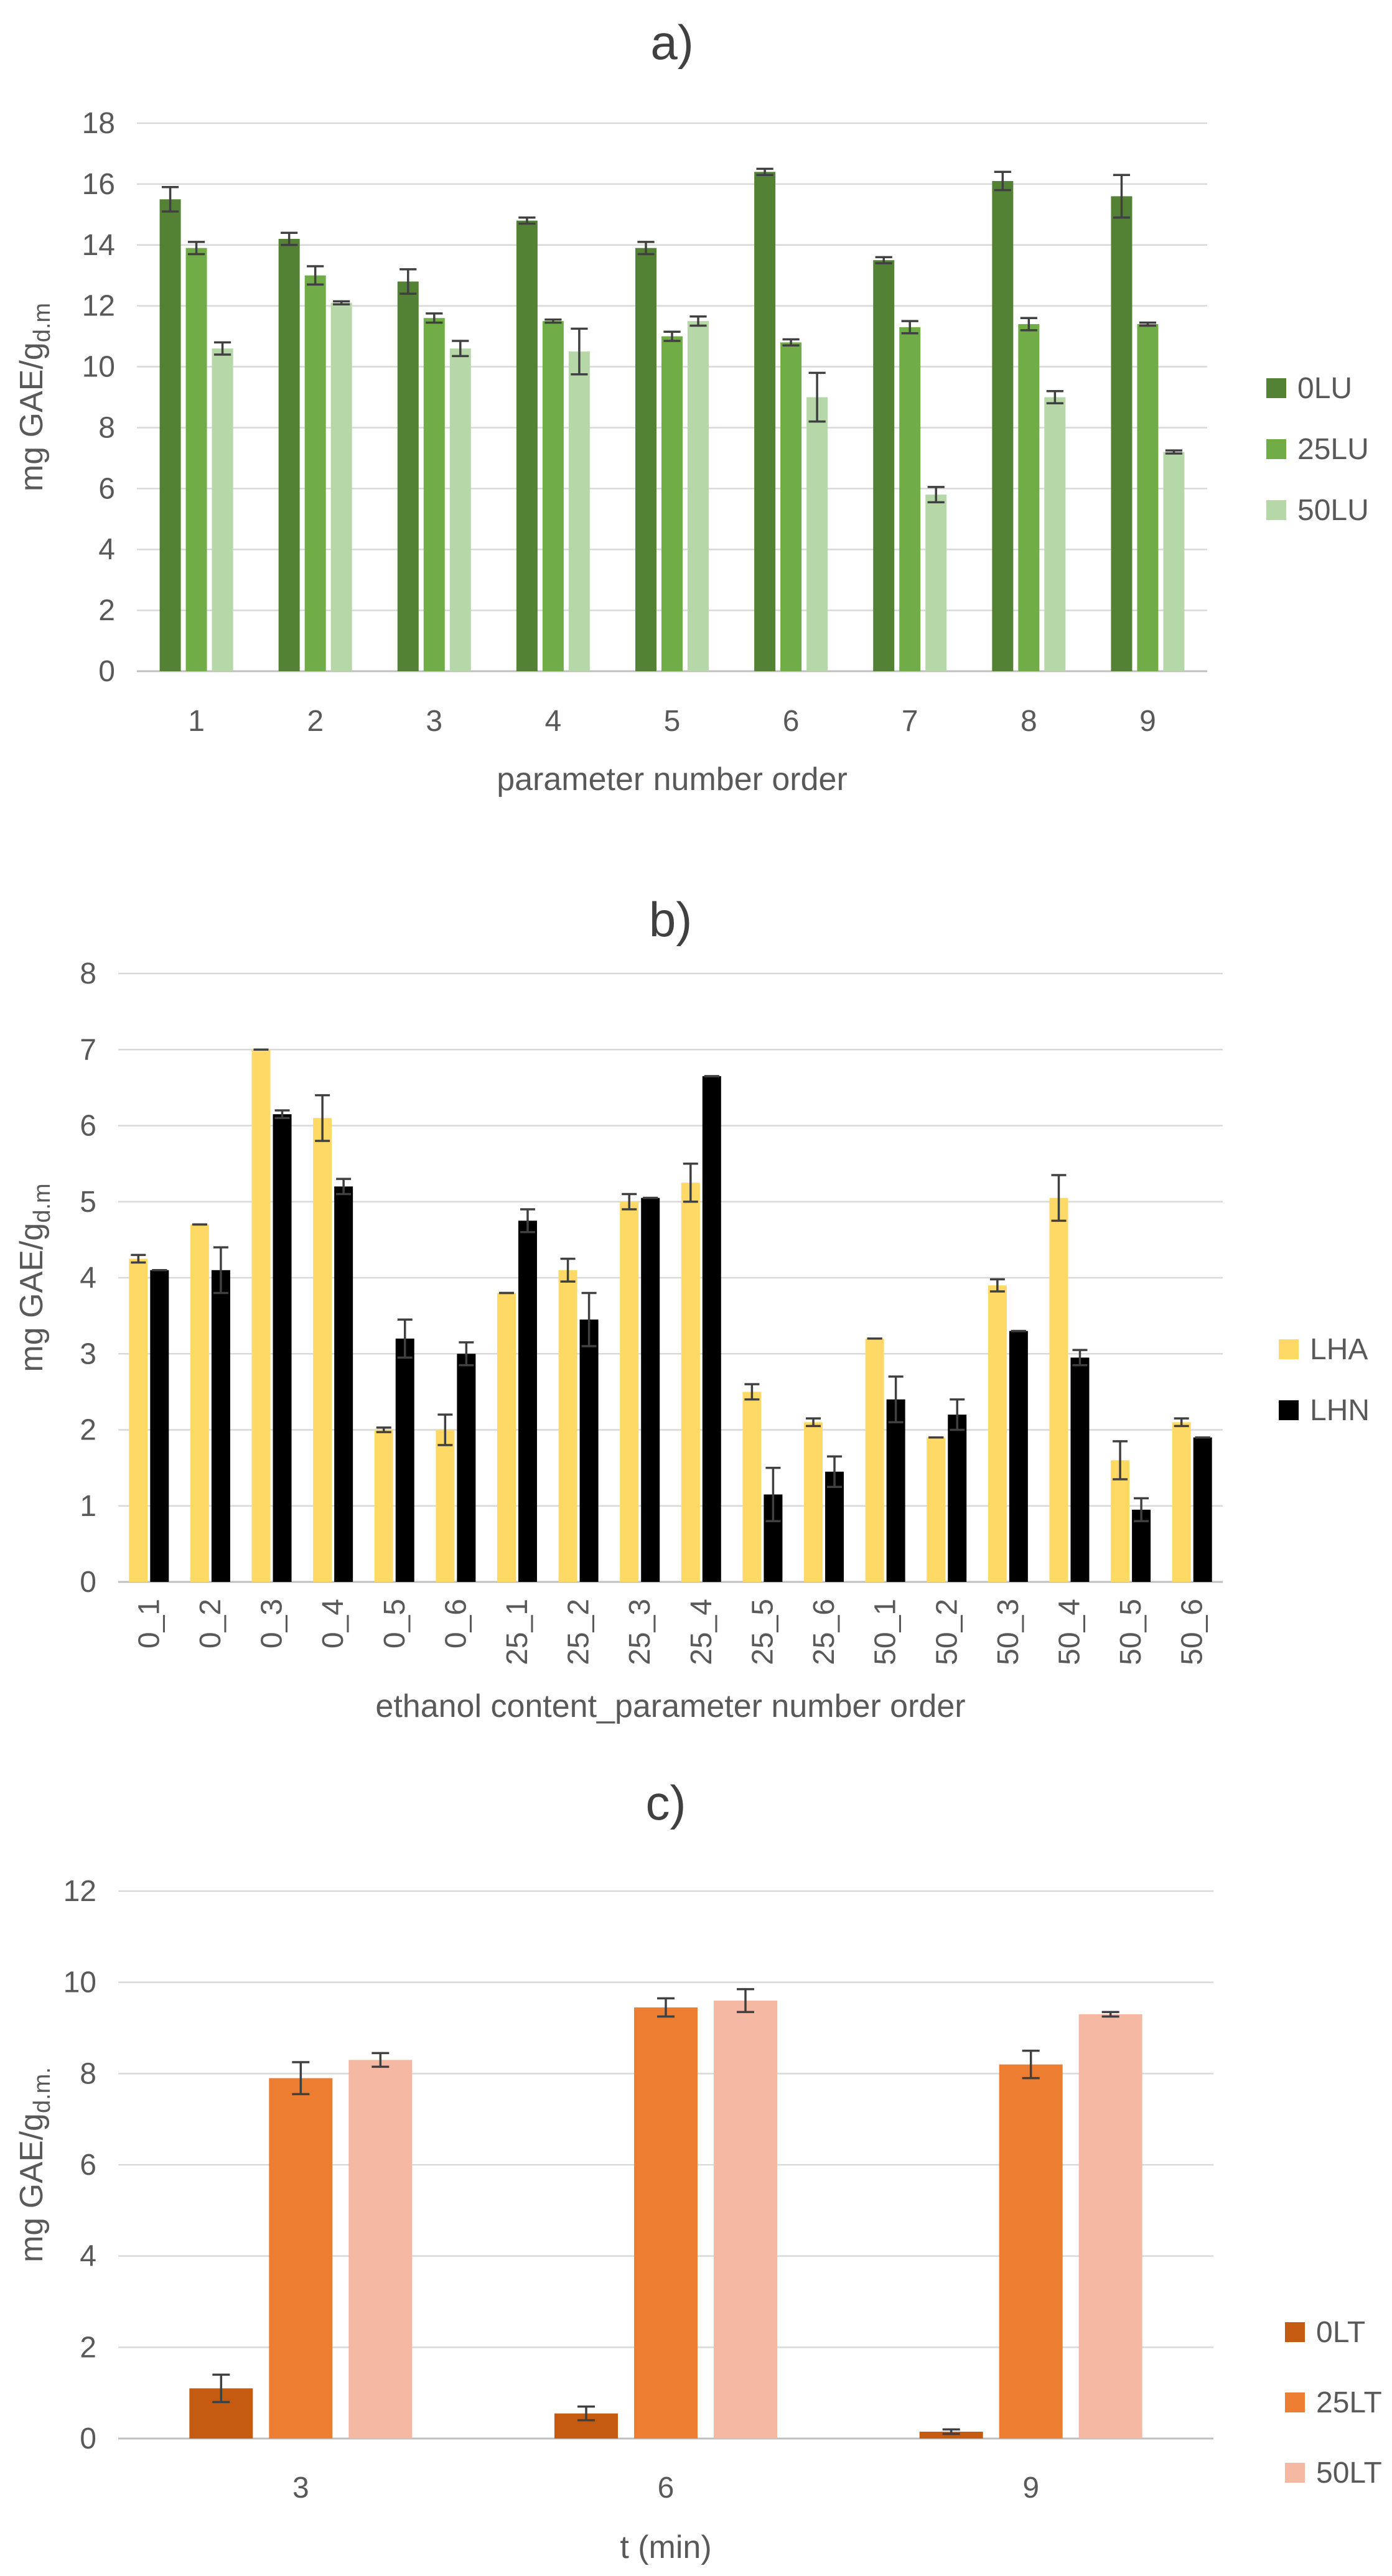 The width and height of the screenshot is (1392, 2576). I want to click on y-axis-title-main: mg GAE/g, so click(32, 1297).